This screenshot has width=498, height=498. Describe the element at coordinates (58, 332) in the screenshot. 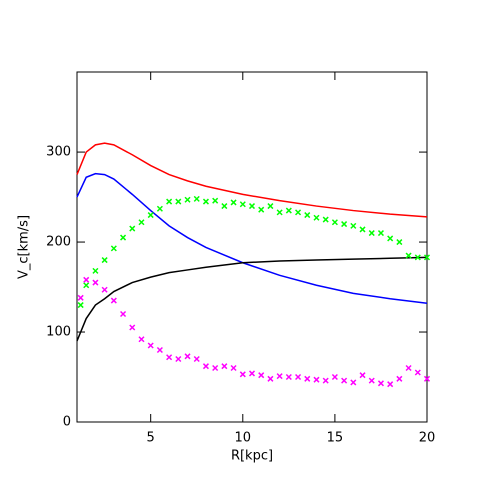

I see `y-tick-label: 100` at that location.